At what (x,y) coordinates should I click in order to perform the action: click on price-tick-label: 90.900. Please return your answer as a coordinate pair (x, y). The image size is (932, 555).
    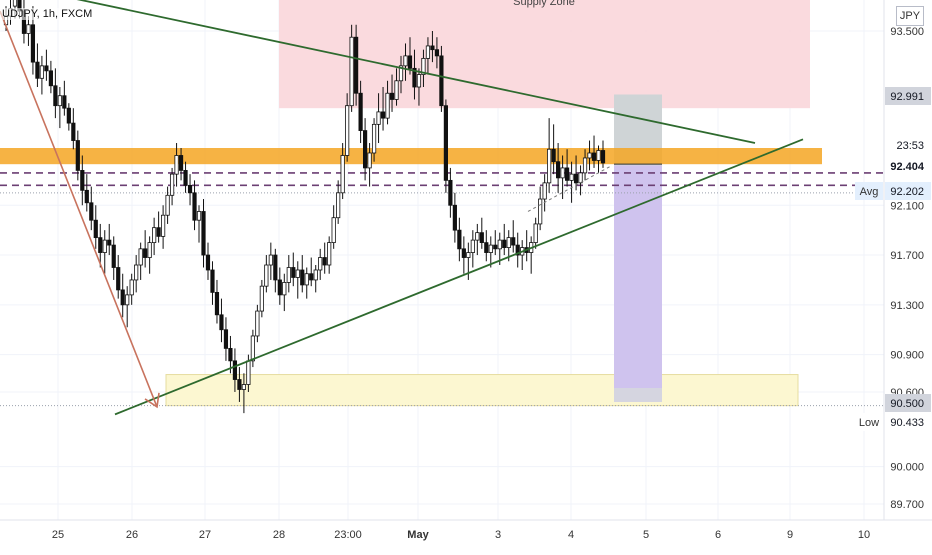
    Looking at the image, I should click on (907, 356).